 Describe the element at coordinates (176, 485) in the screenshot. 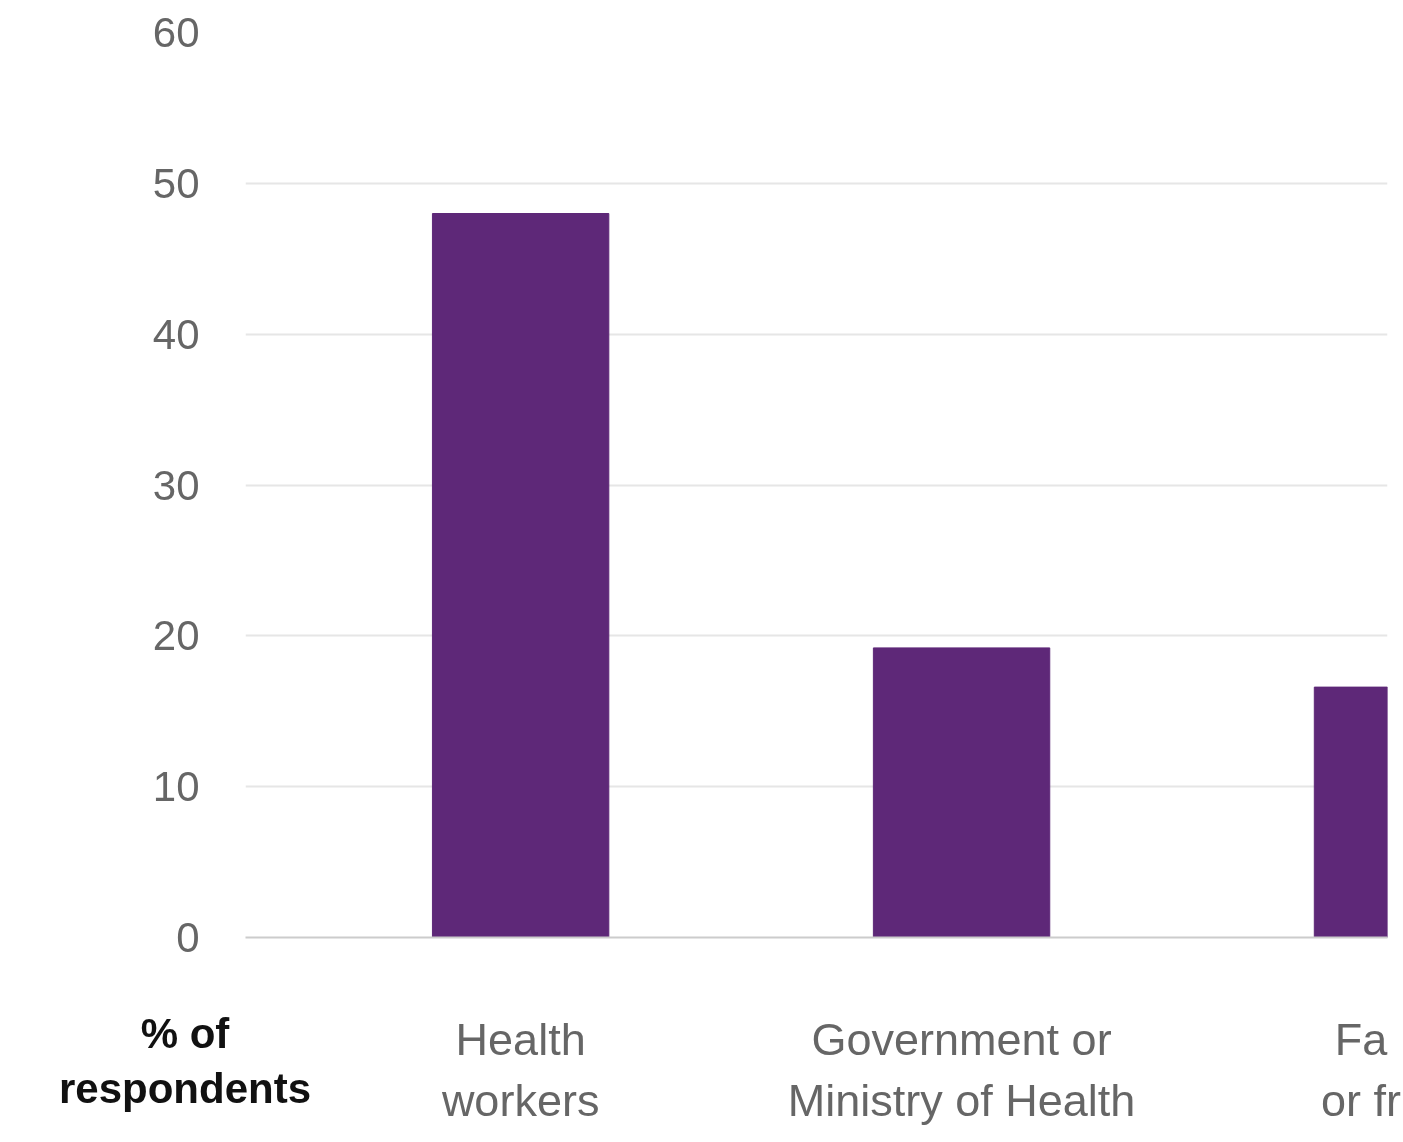

I see `y-tick-label: 30` at that location.